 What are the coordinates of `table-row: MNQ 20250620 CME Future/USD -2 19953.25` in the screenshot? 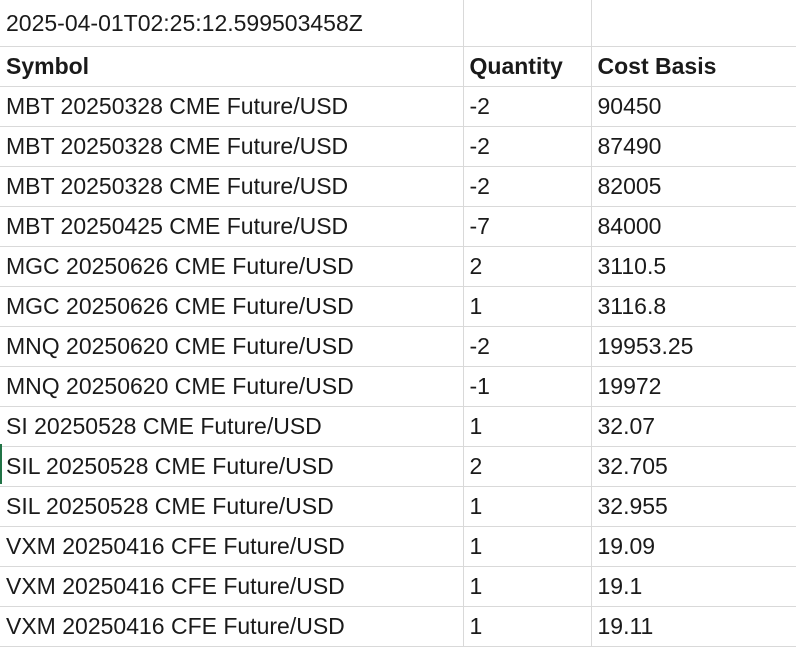 It's located at (398, 346).